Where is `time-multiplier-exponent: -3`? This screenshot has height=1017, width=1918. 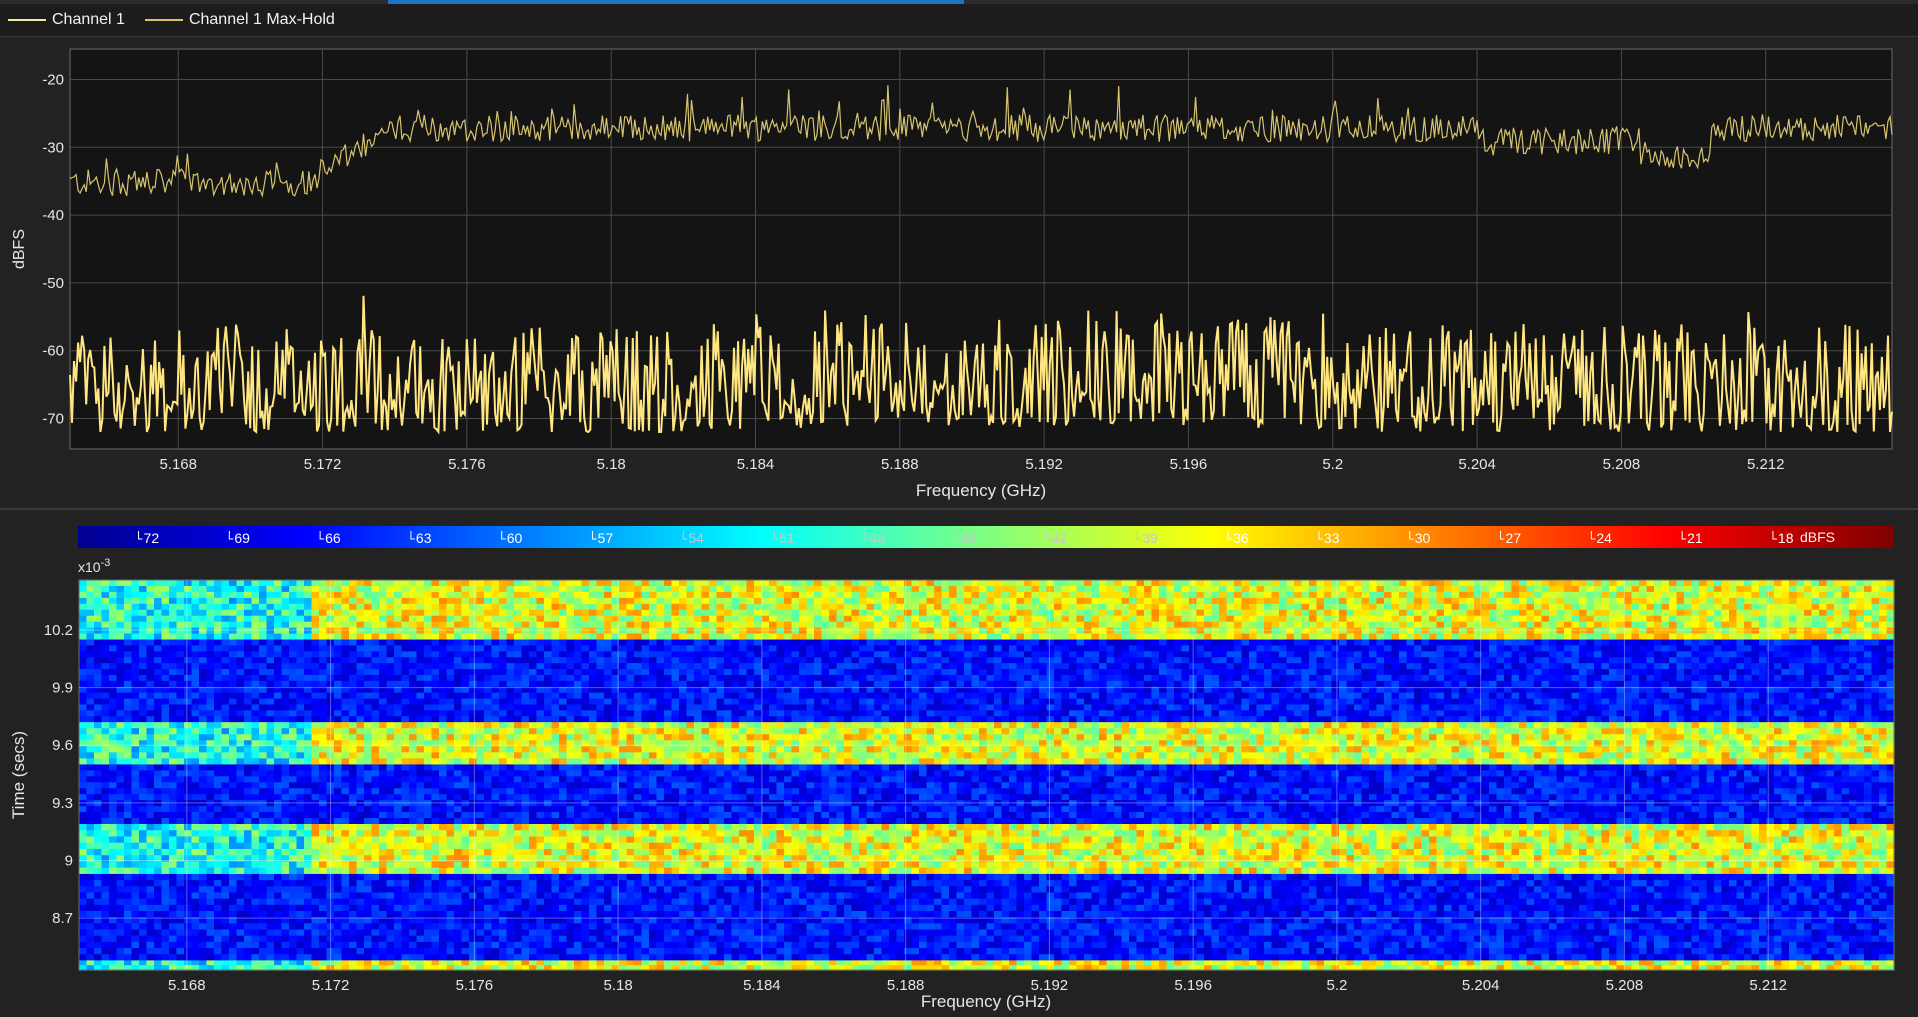 time-multiplier-exponent: -3 is located at coordinates (106, 563).